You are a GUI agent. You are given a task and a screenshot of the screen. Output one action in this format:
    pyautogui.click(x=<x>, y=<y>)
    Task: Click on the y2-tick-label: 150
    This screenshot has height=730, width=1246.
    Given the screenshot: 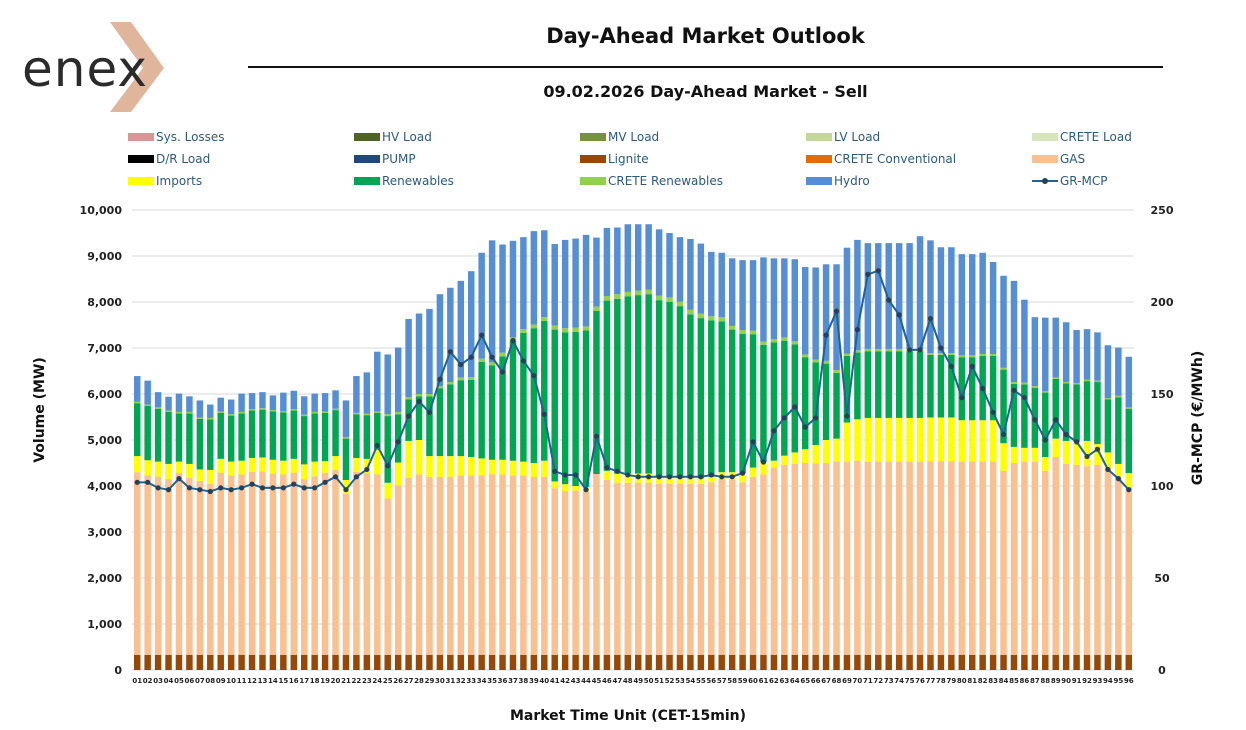 What is the action you would take?
    pyautogui.click(x=1162, y=394)
    